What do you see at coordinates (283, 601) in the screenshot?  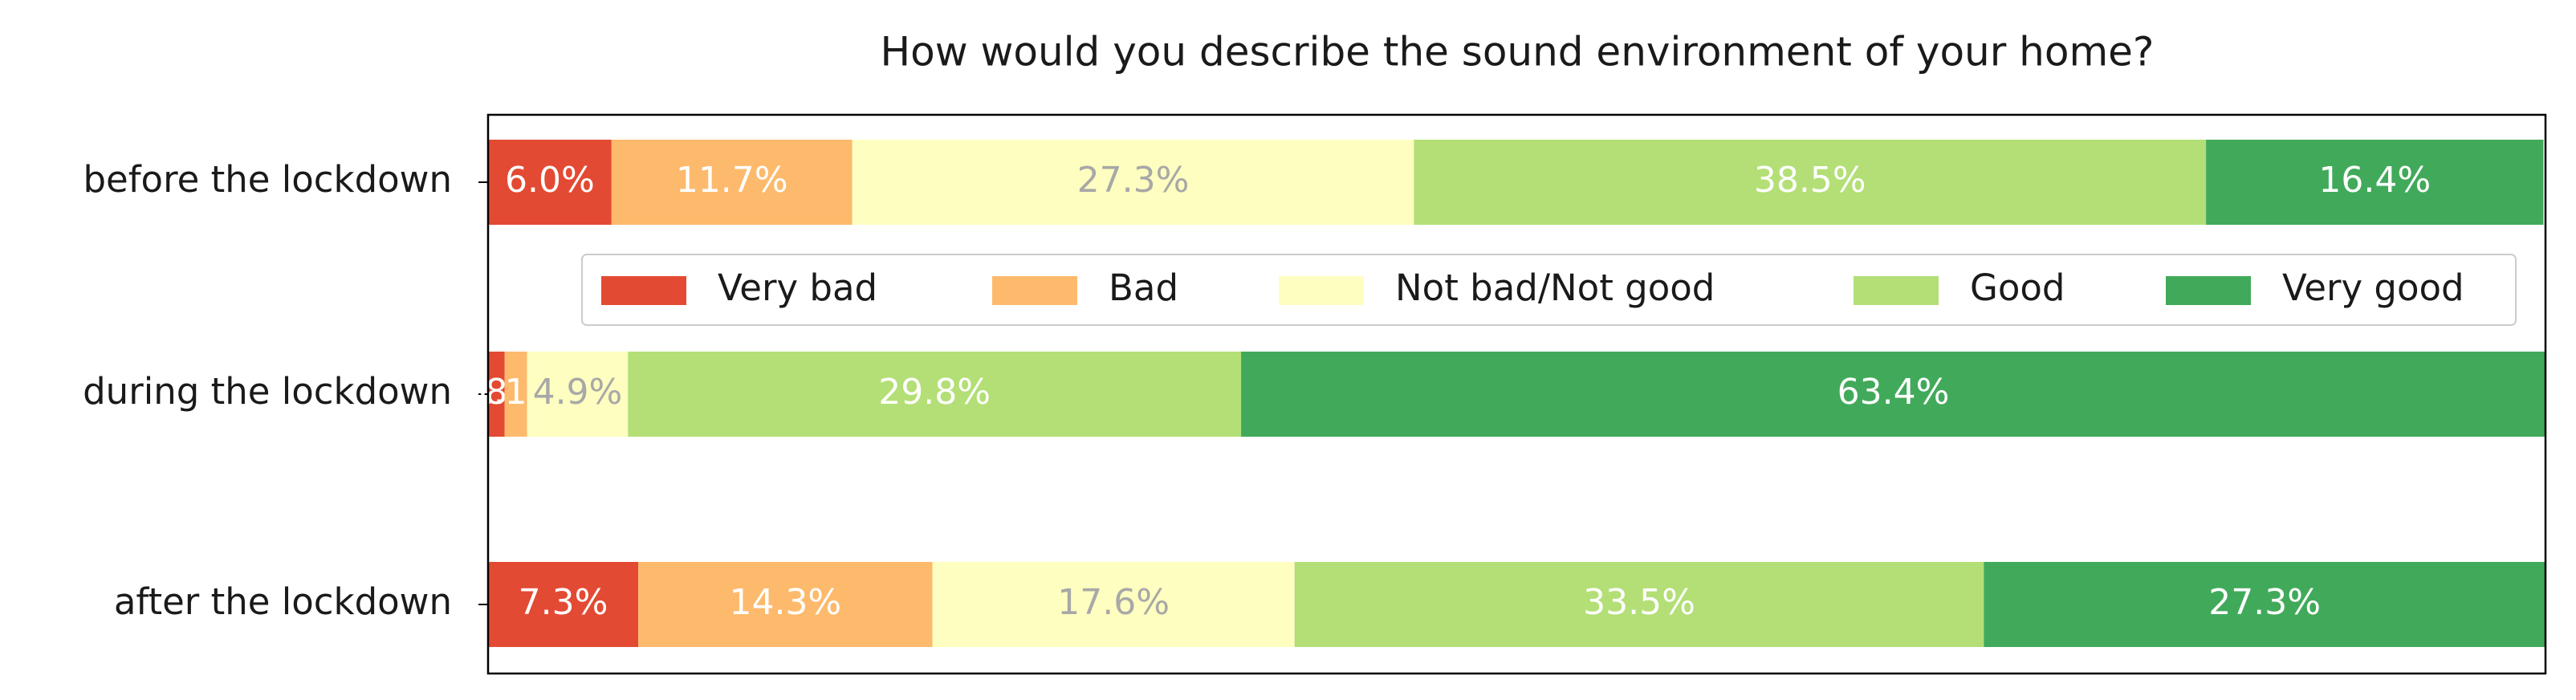 I see `y-tick-label: after the lockdown` at bounding box center [283, 601].